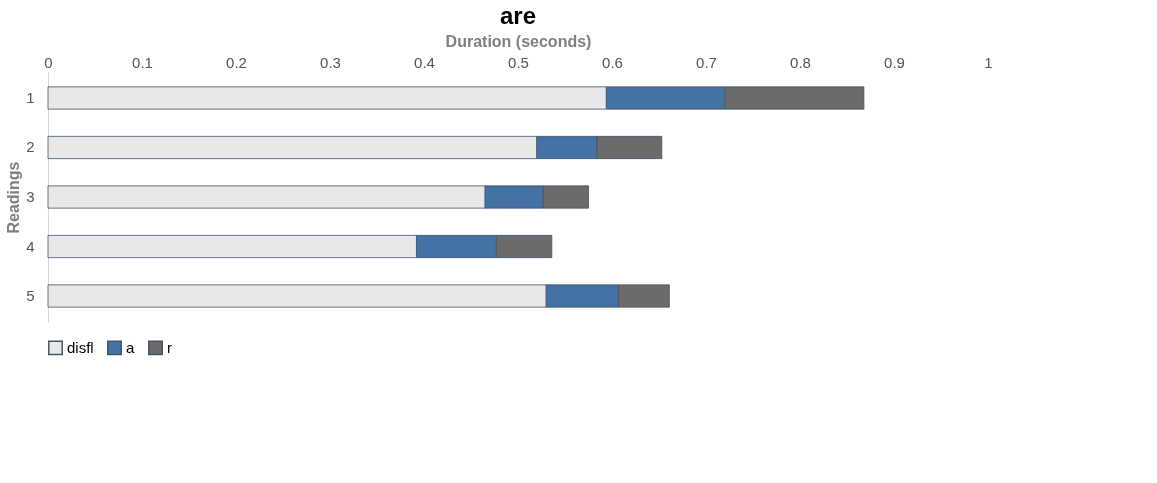 Image resolution: width=1157 pixels, height=483 pixels. I want to click on y-axis-title: Readings, so click(14, 197).